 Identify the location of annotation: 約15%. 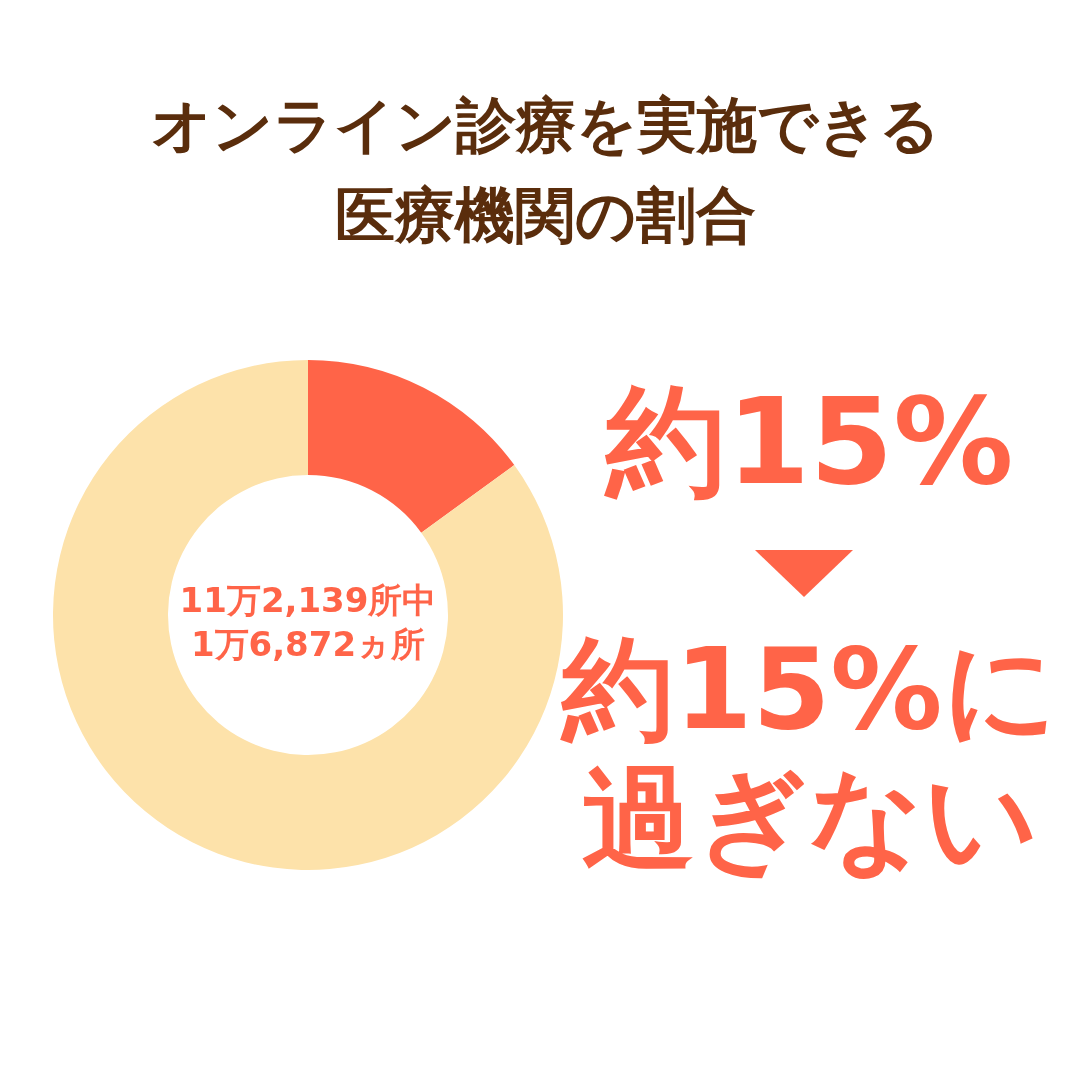
(809, 442).